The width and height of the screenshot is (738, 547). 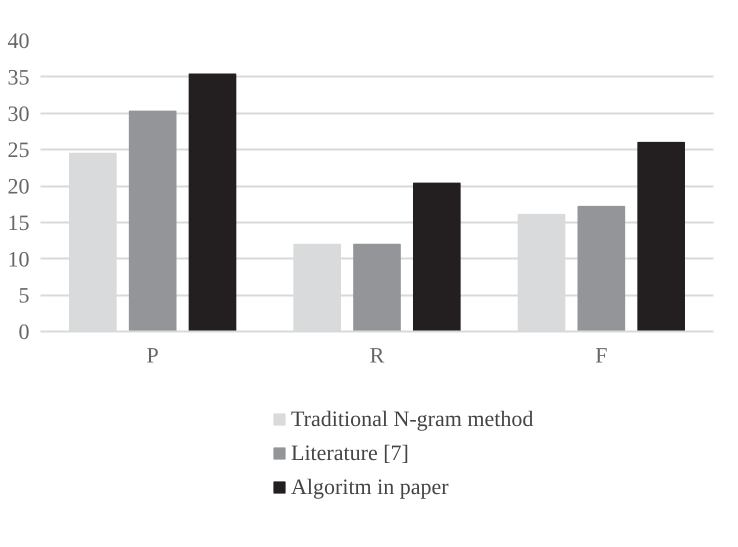 What do you see at coordinates (370, 487) in the screenshot?
I see `legend-label: Algoritm in paper` at bounding box center [370, 487].